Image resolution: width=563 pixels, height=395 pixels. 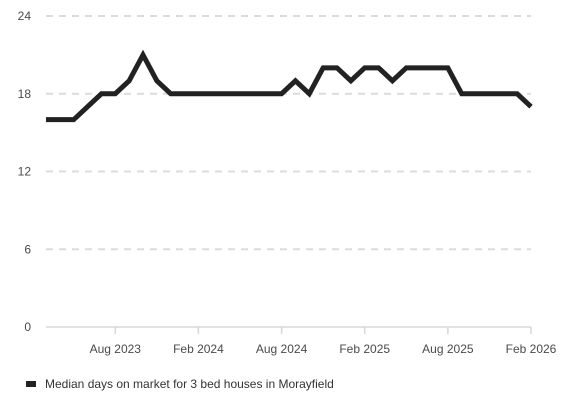 What do you see at coordinates (27, 327) in the screenshot?
I see `y-tick-label: 0` at bounding box center [27, 327].